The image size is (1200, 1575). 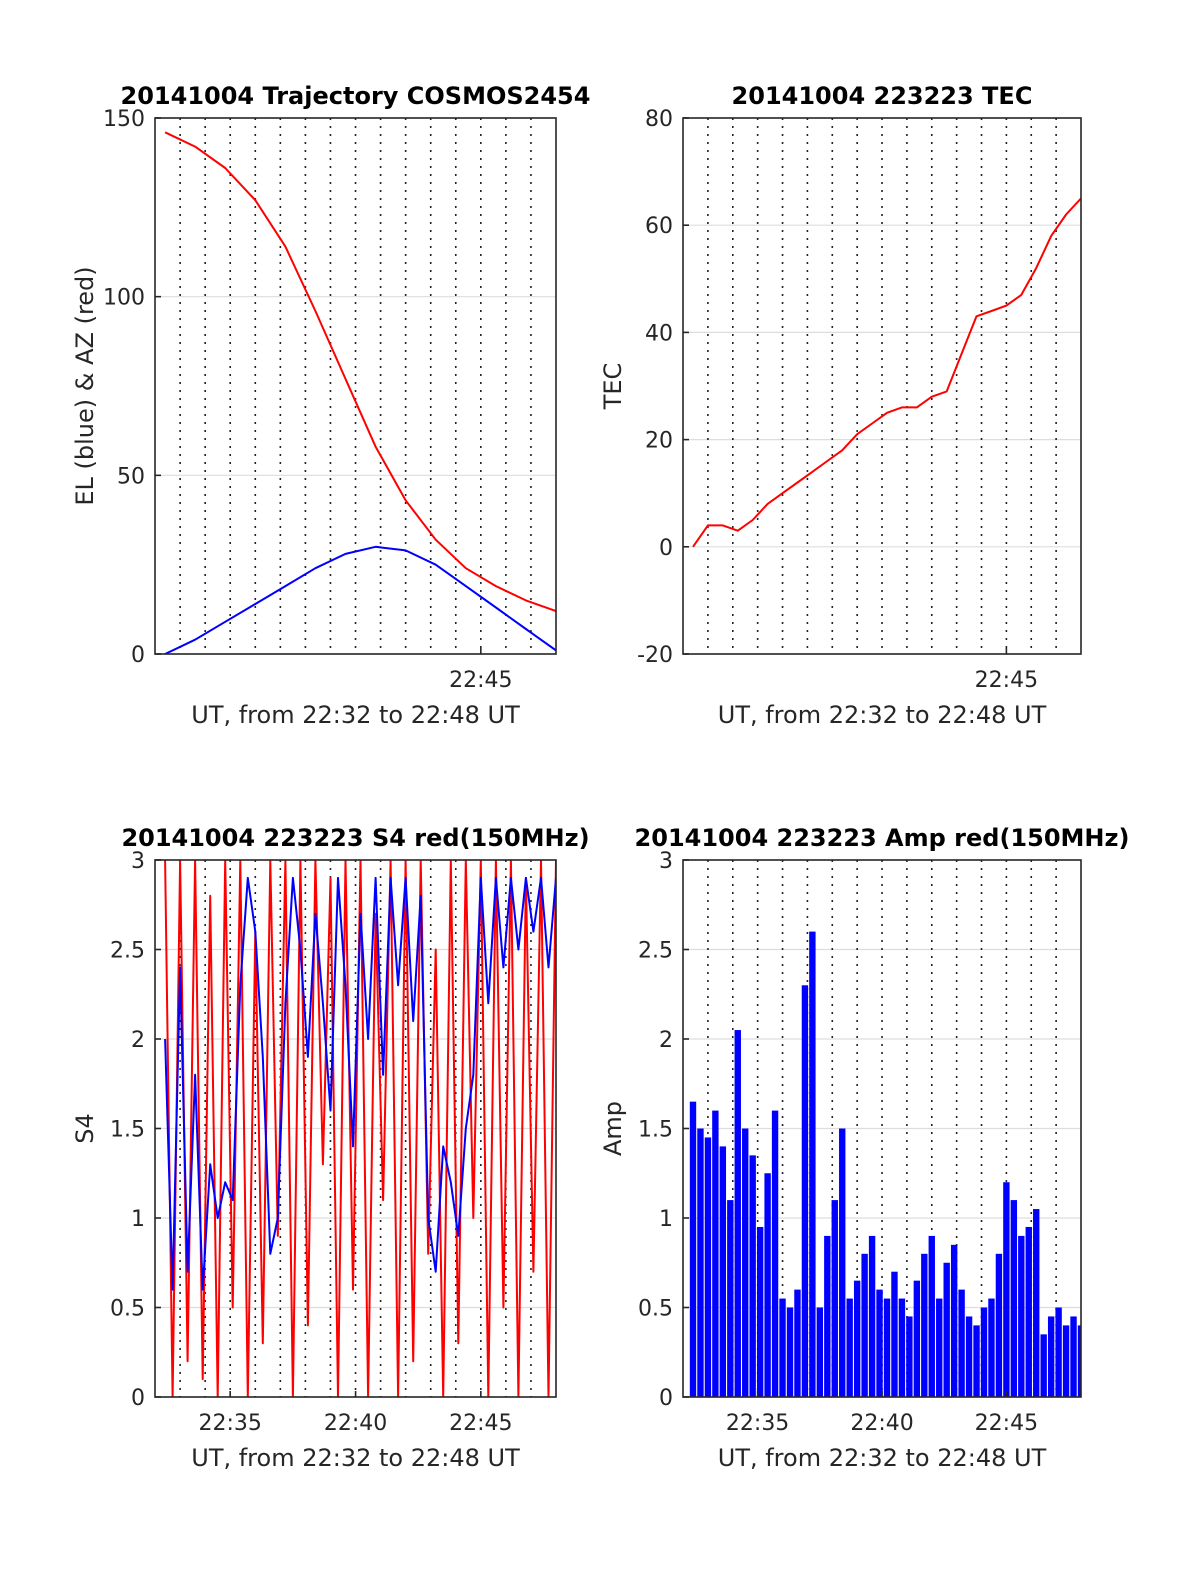 I want to click on s4-ytick-label-4: 2, so click(x=138, y=1040).